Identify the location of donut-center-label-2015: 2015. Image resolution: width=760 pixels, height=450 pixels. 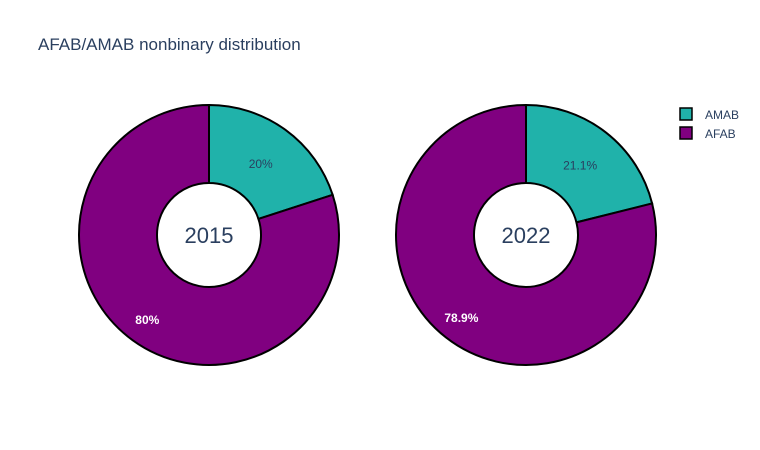
(209, 235).